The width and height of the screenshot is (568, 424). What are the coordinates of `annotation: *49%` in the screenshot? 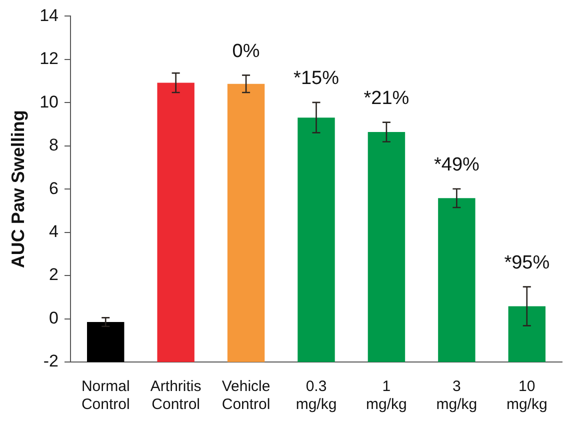 It's located at (457, 165).